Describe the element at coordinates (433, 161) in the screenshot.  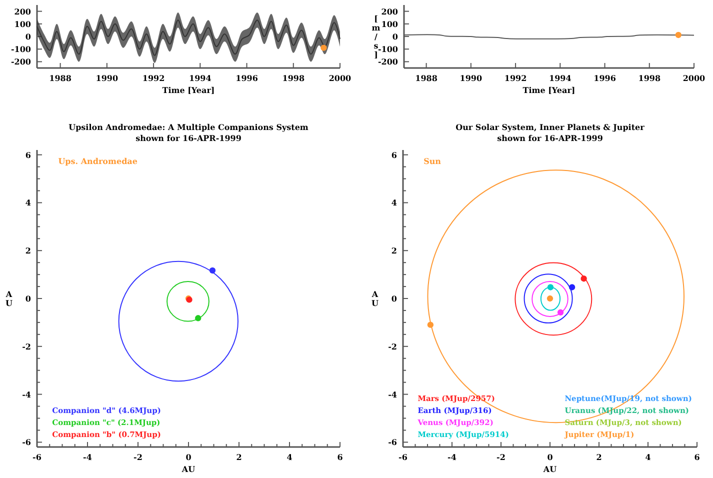
I see `annotation: Sun` at that location.